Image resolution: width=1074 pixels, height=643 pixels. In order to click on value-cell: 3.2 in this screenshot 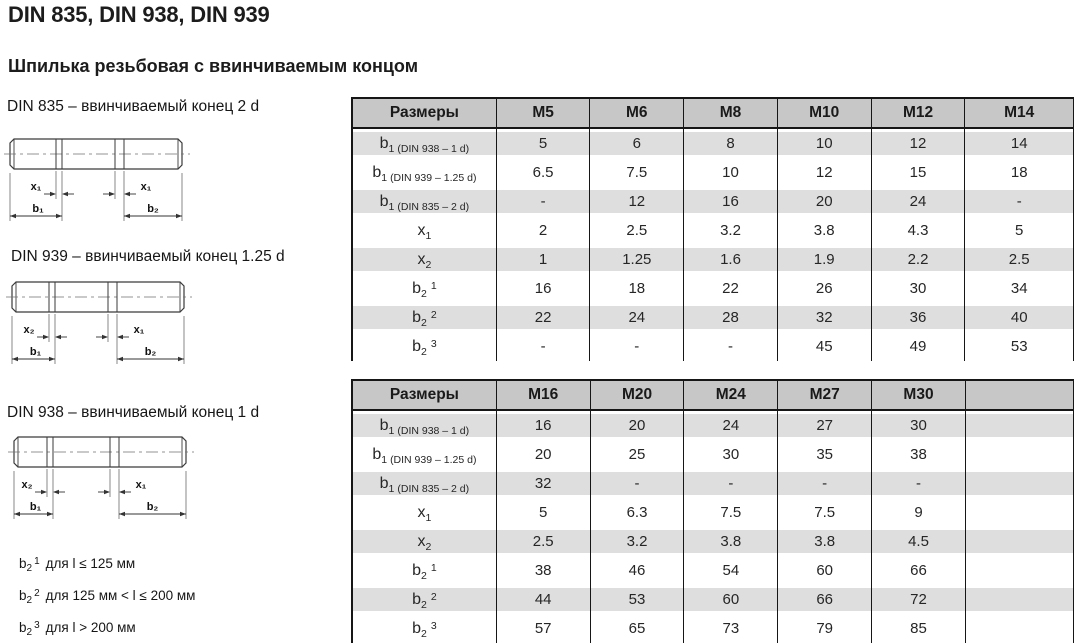, I will do `click(730, 230)`.